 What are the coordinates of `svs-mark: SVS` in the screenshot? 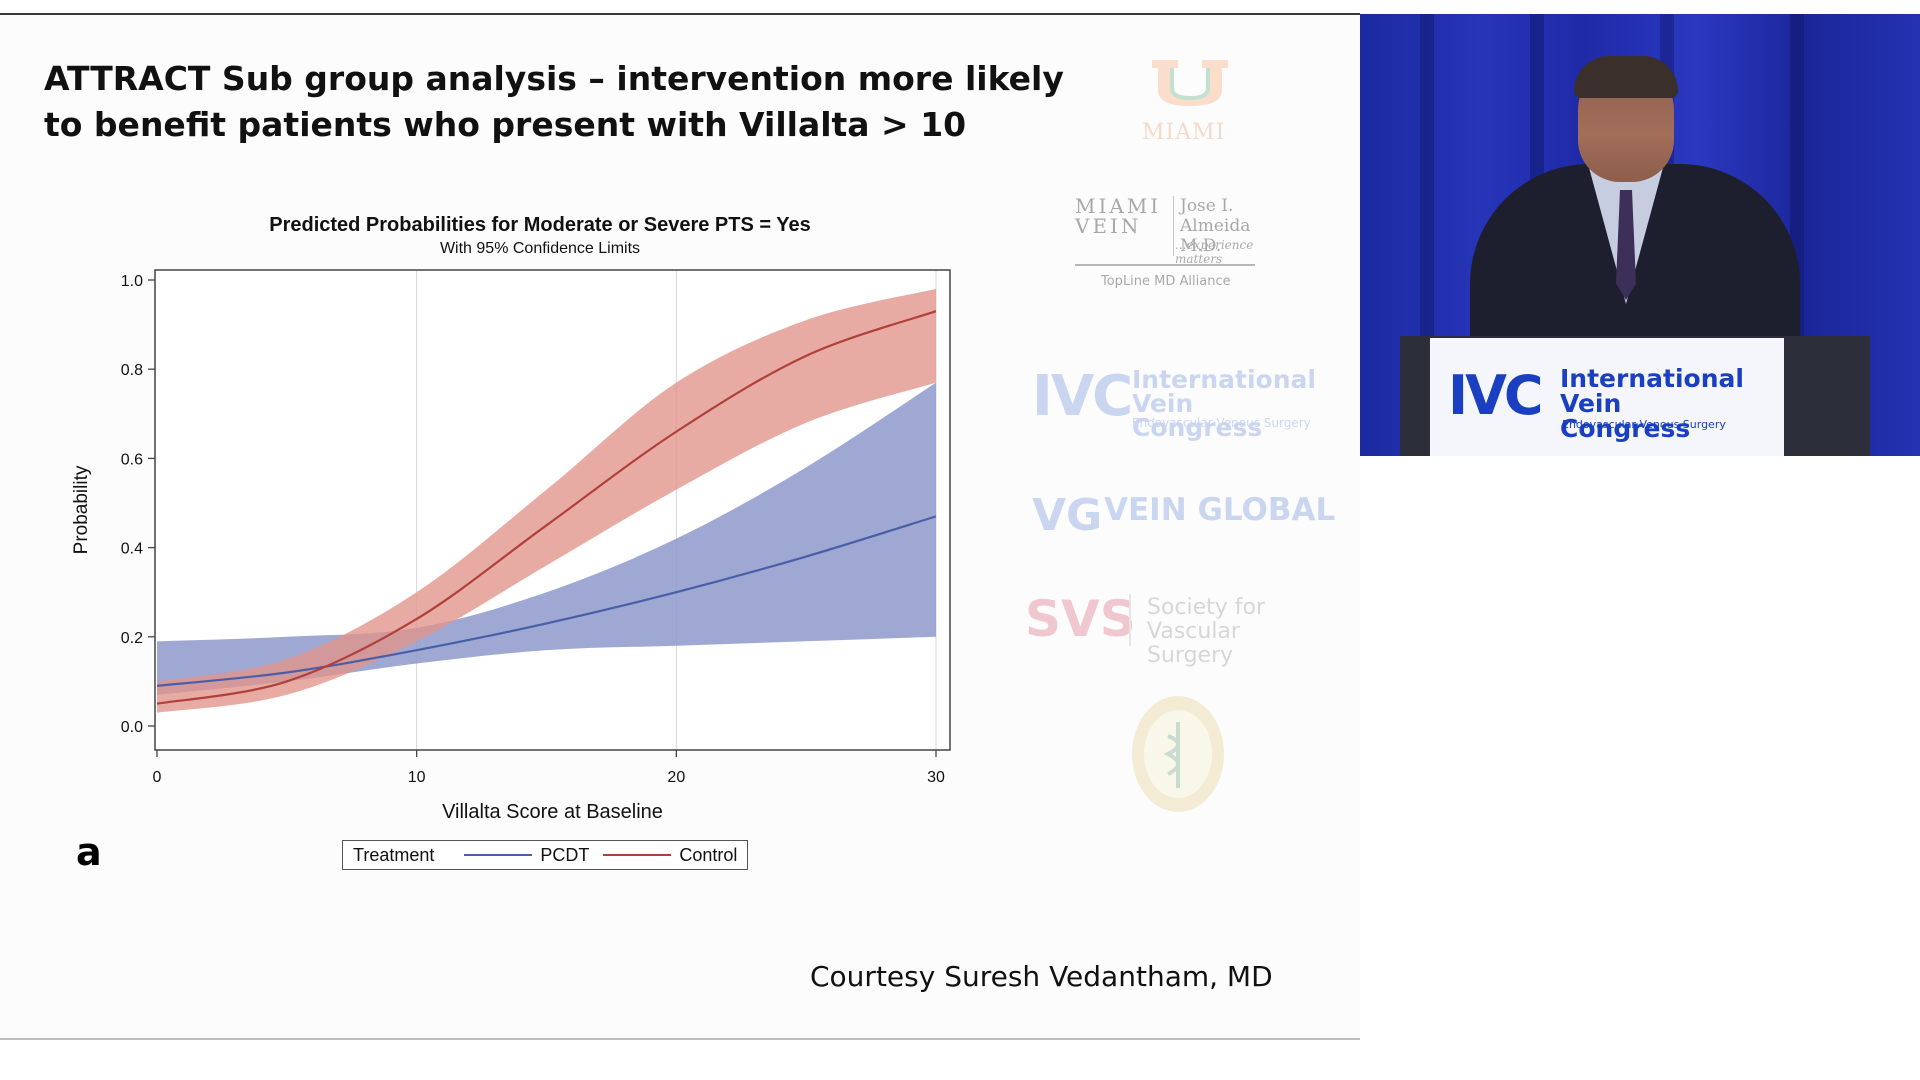 It's located at (1080, 619).